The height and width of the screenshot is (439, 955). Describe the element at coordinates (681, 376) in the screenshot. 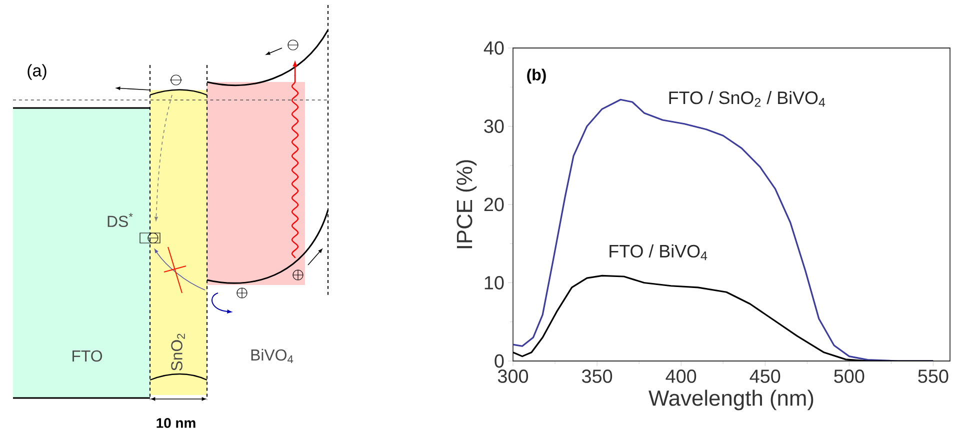

I see `x-tick-label: 400` at that location.